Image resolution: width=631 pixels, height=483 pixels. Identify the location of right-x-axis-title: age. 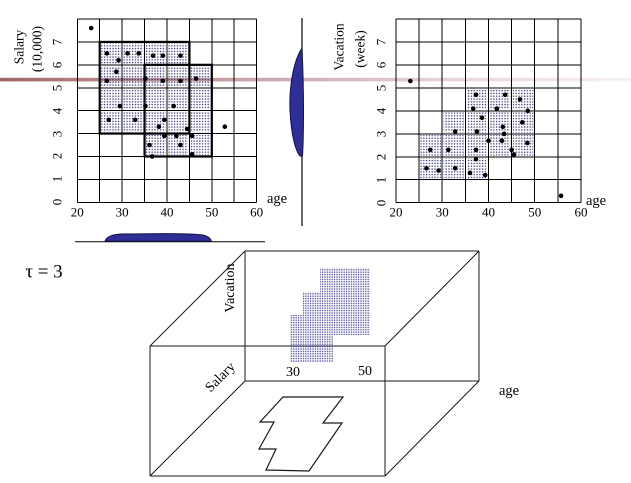
(596, 200).